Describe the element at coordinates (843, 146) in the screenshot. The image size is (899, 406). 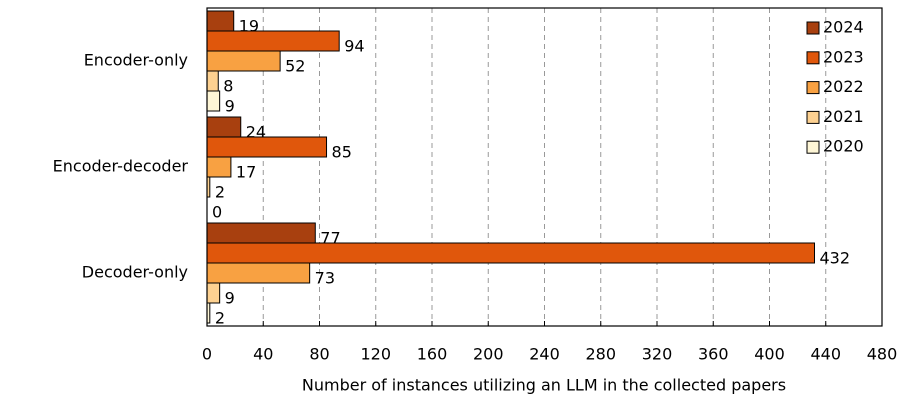
I see `legend-label: 2020` at that location.